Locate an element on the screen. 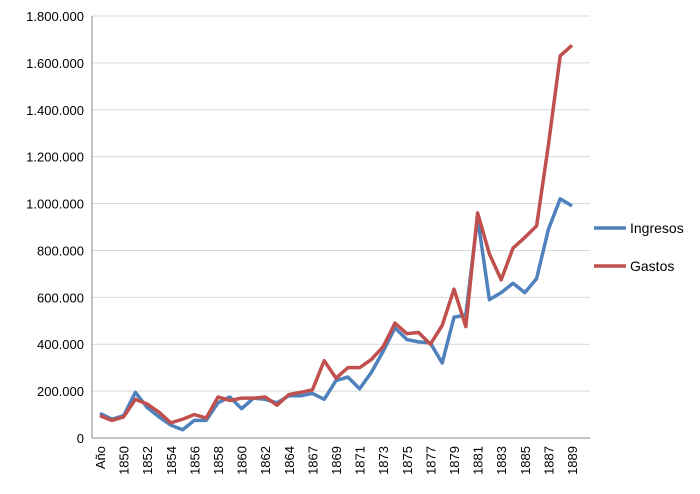 This screenshot has width=700, height=494. x-tick-label: 1867 is located at coordinates (312, 460).